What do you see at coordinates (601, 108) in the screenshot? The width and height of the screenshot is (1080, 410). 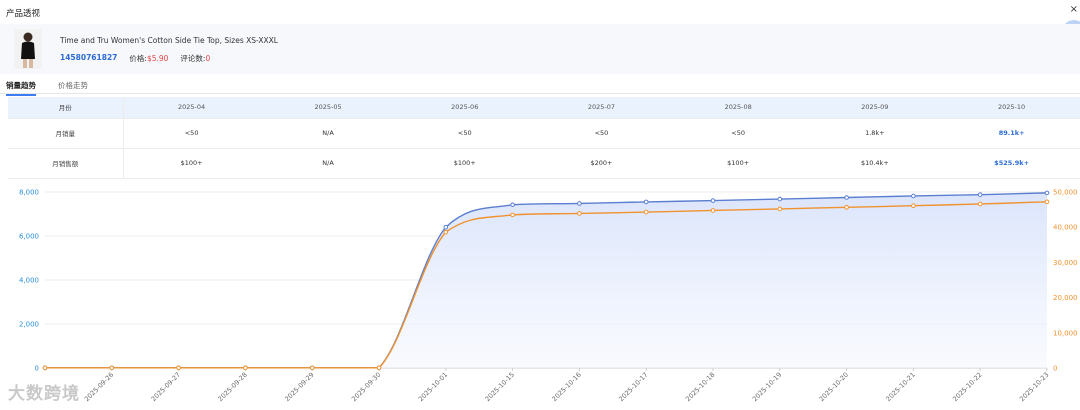 I see `table-header-cell: 2025-07` at bounding box center [601, 108].